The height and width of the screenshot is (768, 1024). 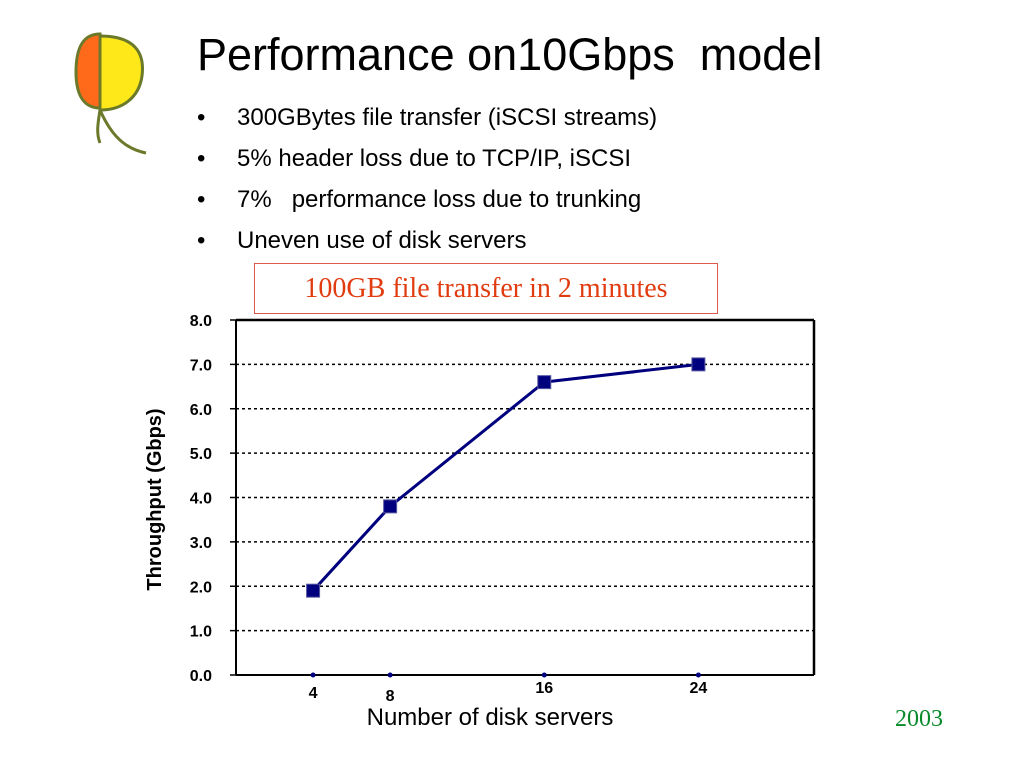 What do you see at coordinates (390, 696) in the screenshot?
I see `x-tick-label: 8` at bounding box center [390, 696].